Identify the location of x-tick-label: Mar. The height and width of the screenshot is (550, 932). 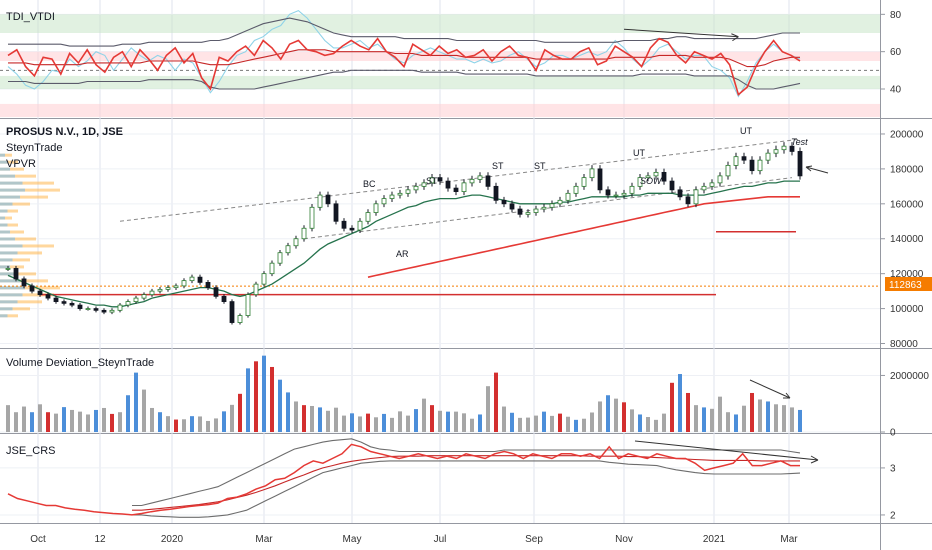
(264, 539).